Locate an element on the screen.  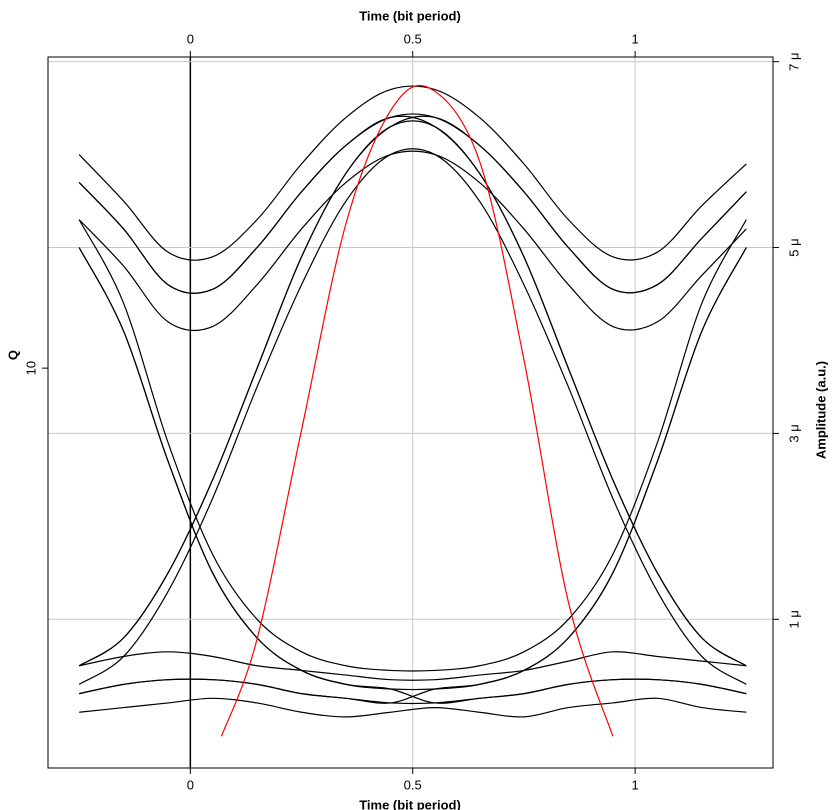
x-axis-title-bottom: Time (bit period) is located at coordinates (410, 803).